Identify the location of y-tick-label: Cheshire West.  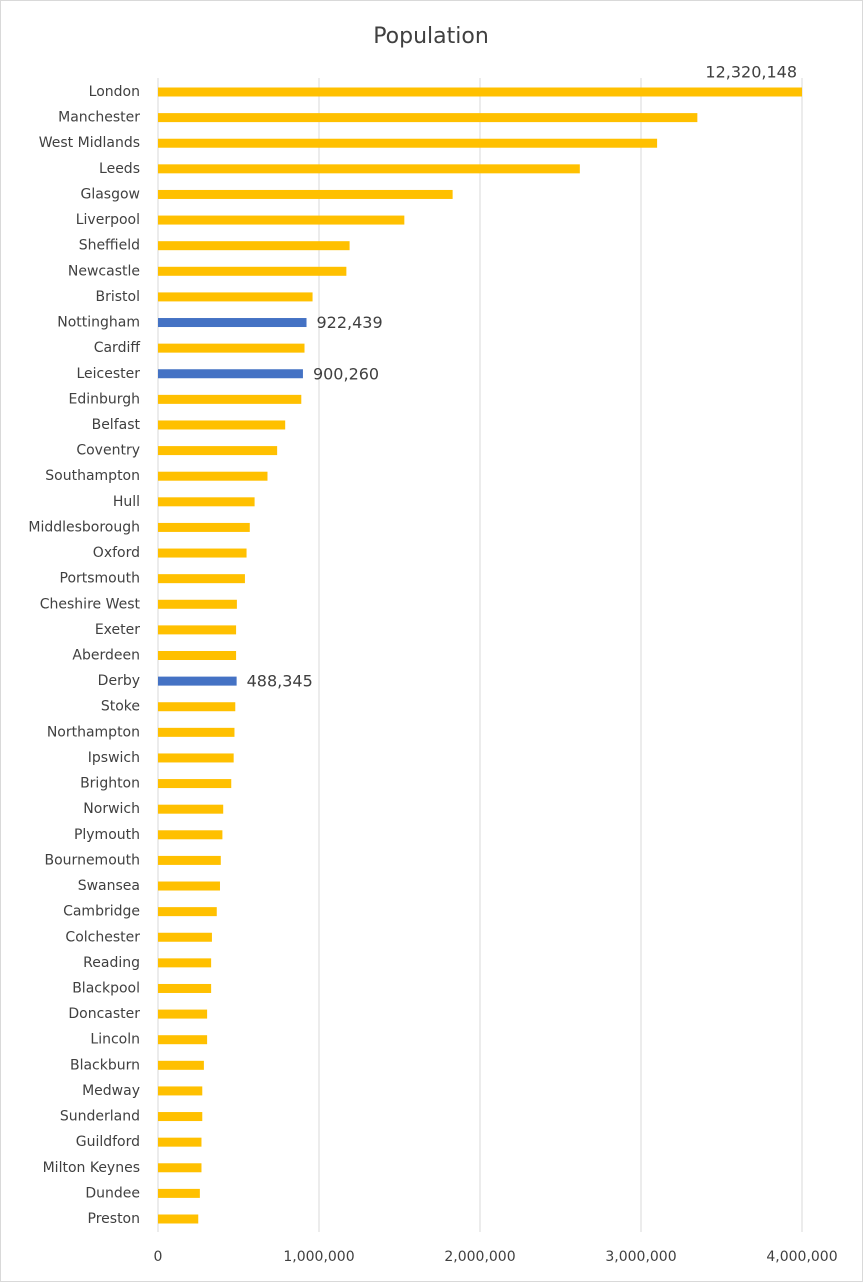
(90, 604).